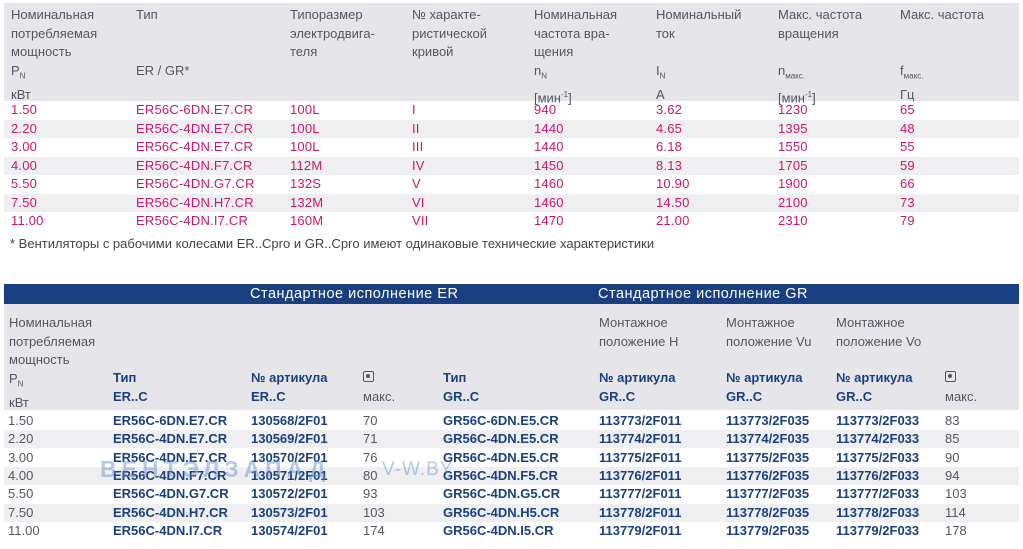 The width and height of the screenshot is (1023, 549). What do you see at coordinates (354, 294) in the screenshot?
I see `section-er-title: Стандартное исполнение ER` at bounding box center [354, 294].